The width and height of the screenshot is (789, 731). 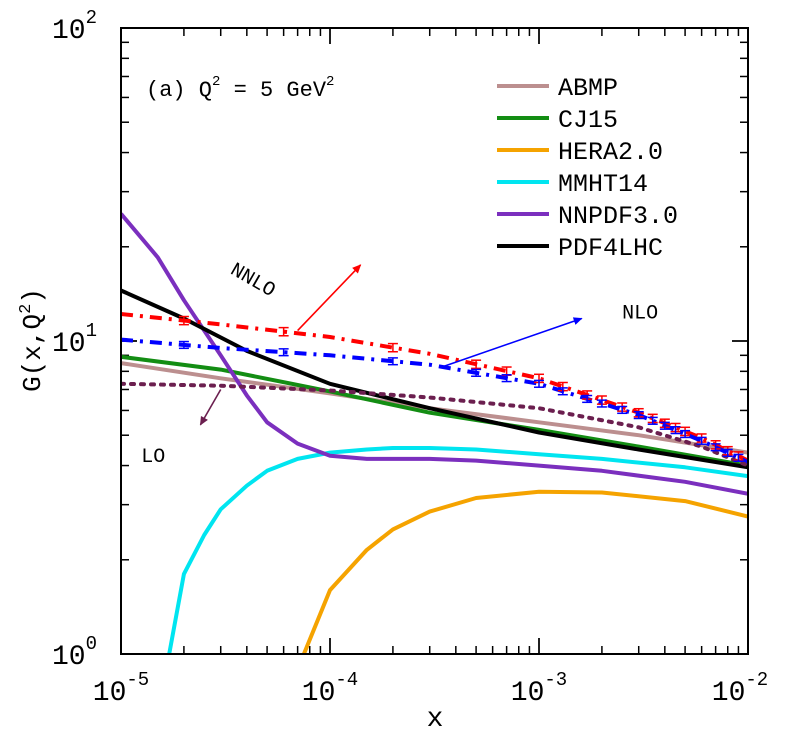 What do you see at coordinates (74, 27) in the screenshot?
I see `y-tick-label: 10²` at bounding box center [74, 27].